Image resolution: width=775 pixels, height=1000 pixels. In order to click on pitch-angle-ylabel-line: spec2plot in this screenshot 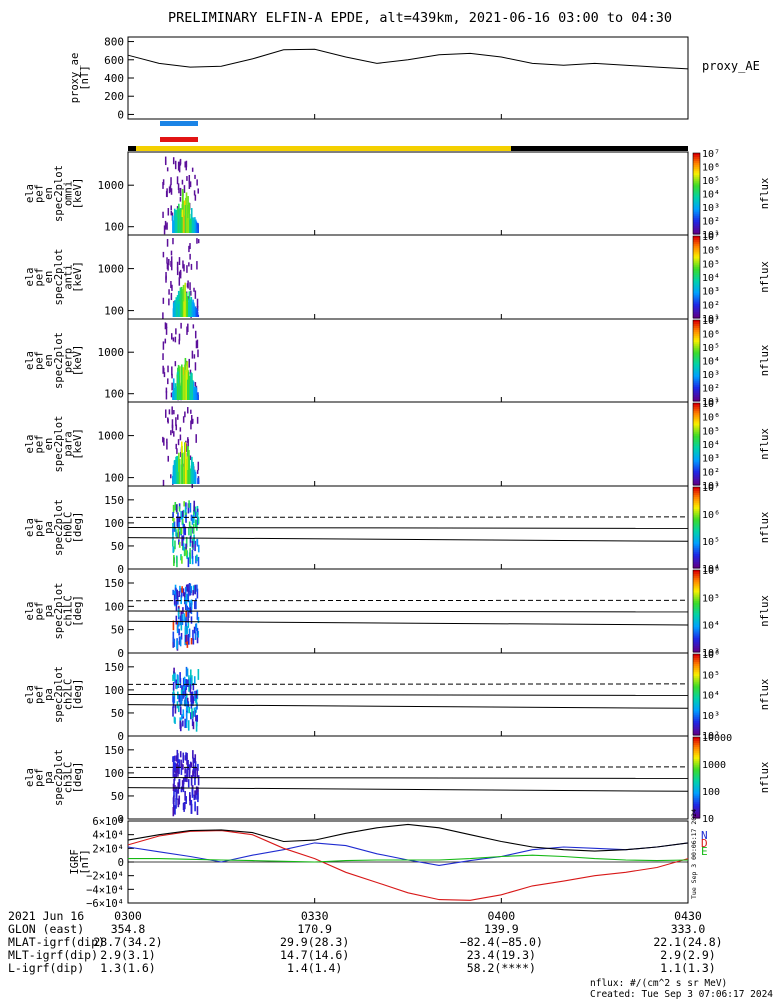, I will do `click(59, 777)`.